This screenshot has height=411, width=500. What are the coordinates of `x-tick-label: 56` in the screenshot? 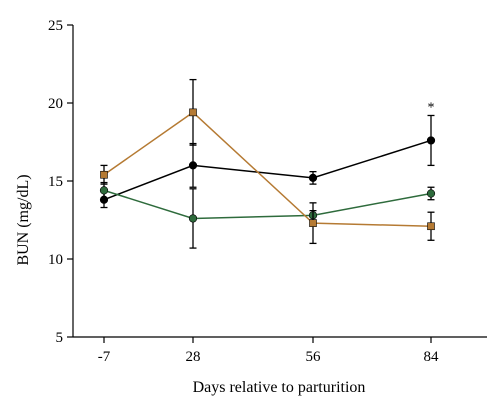 It's located at (314, 357).